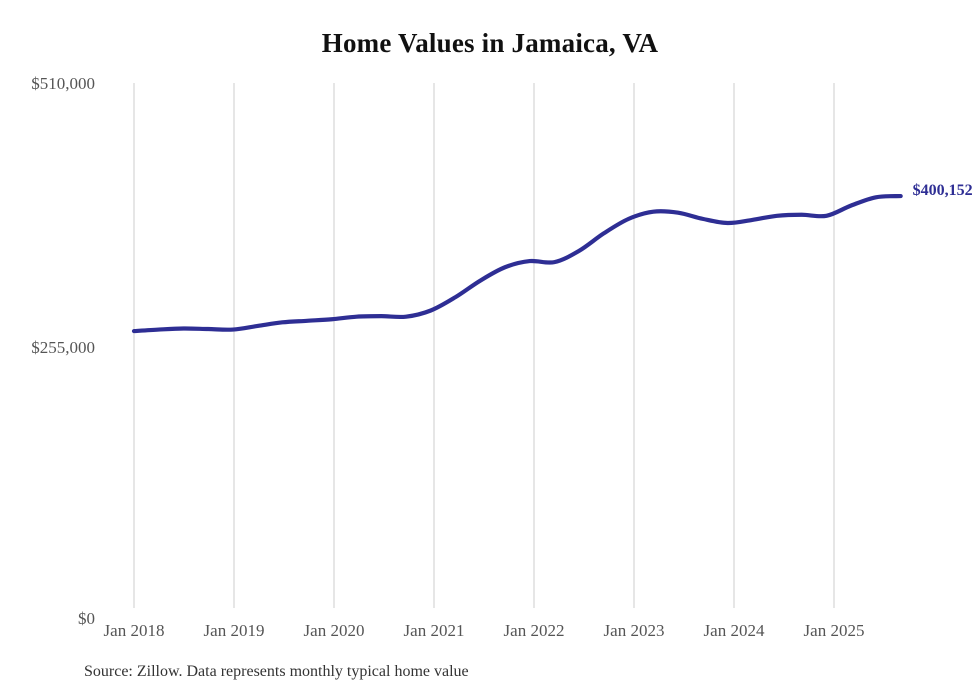 This screenshot has width=980, height=699. I want to click on x-axis-tick-jan-2024: Jan 2024, so click(734, 630).